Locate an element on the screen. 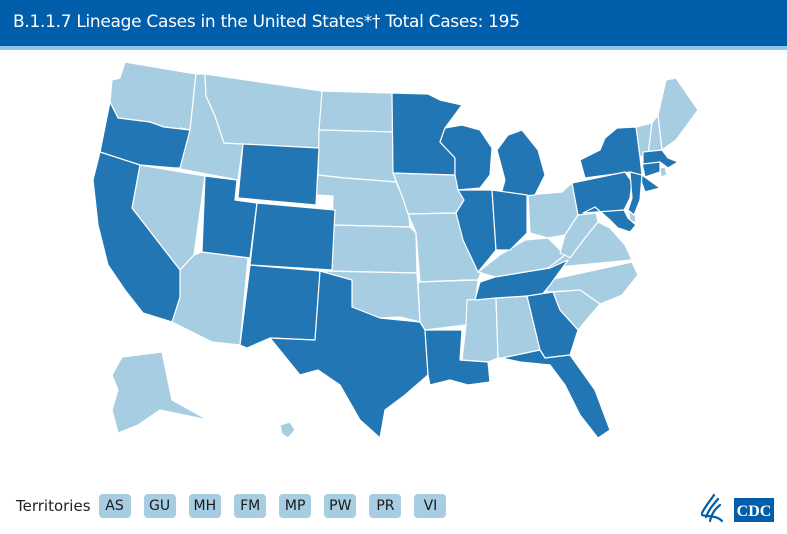  territories-label: Territories is located at coordinates (53, 506).